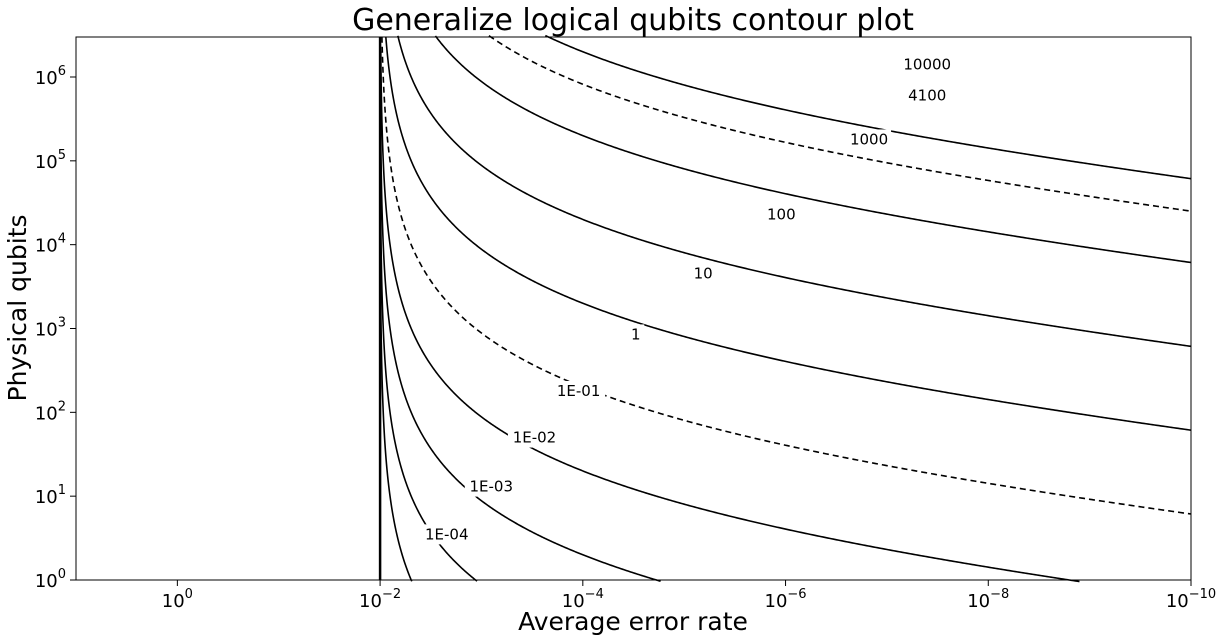 Image resolution: width=1223 pixels, height=642 pixels. I want to click on y-tick-label: 10⁰, so click(50, 579).